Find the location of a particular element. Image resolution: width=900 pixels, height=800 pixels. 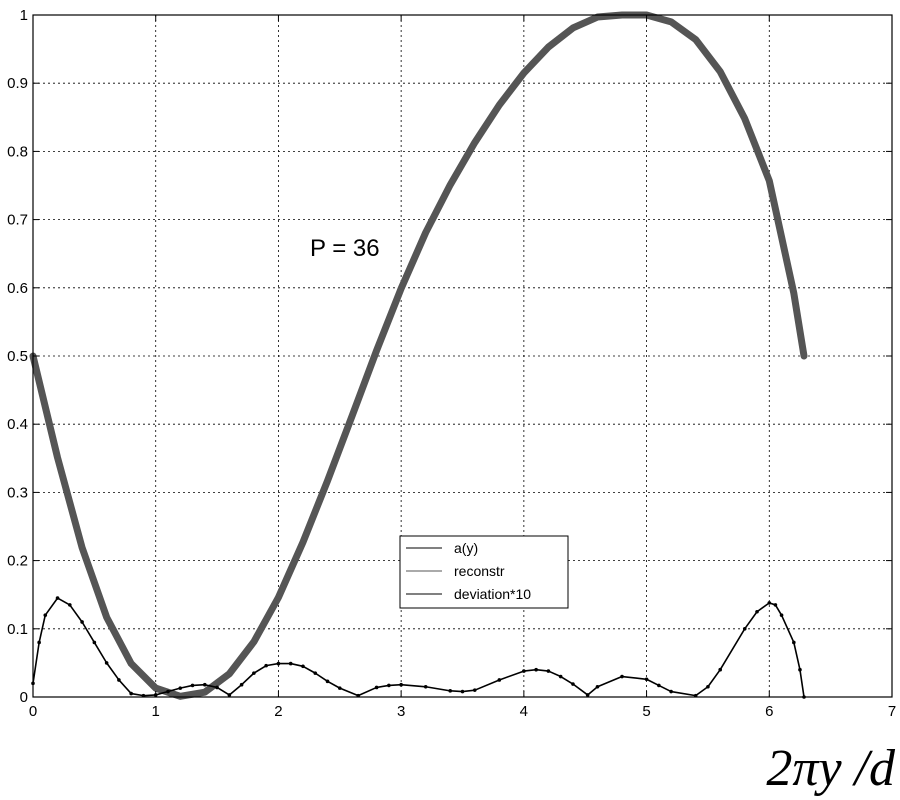

x-tick-label: 1 is located at coordinates (156, 711).